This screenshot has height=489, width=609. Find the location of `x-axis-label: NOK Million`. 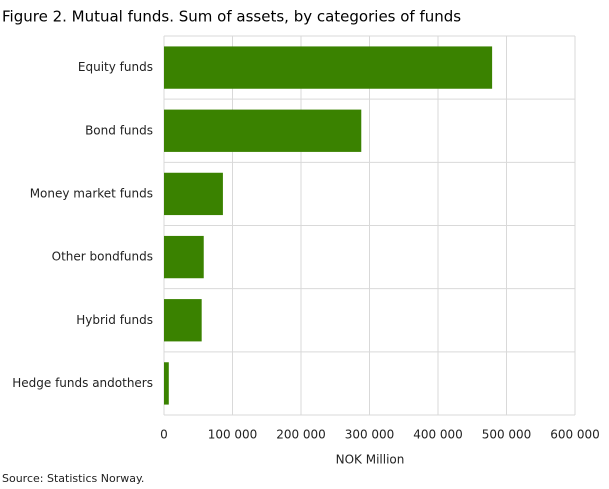

x-axis-label: NOK Million is located at coordinates (370, 460).